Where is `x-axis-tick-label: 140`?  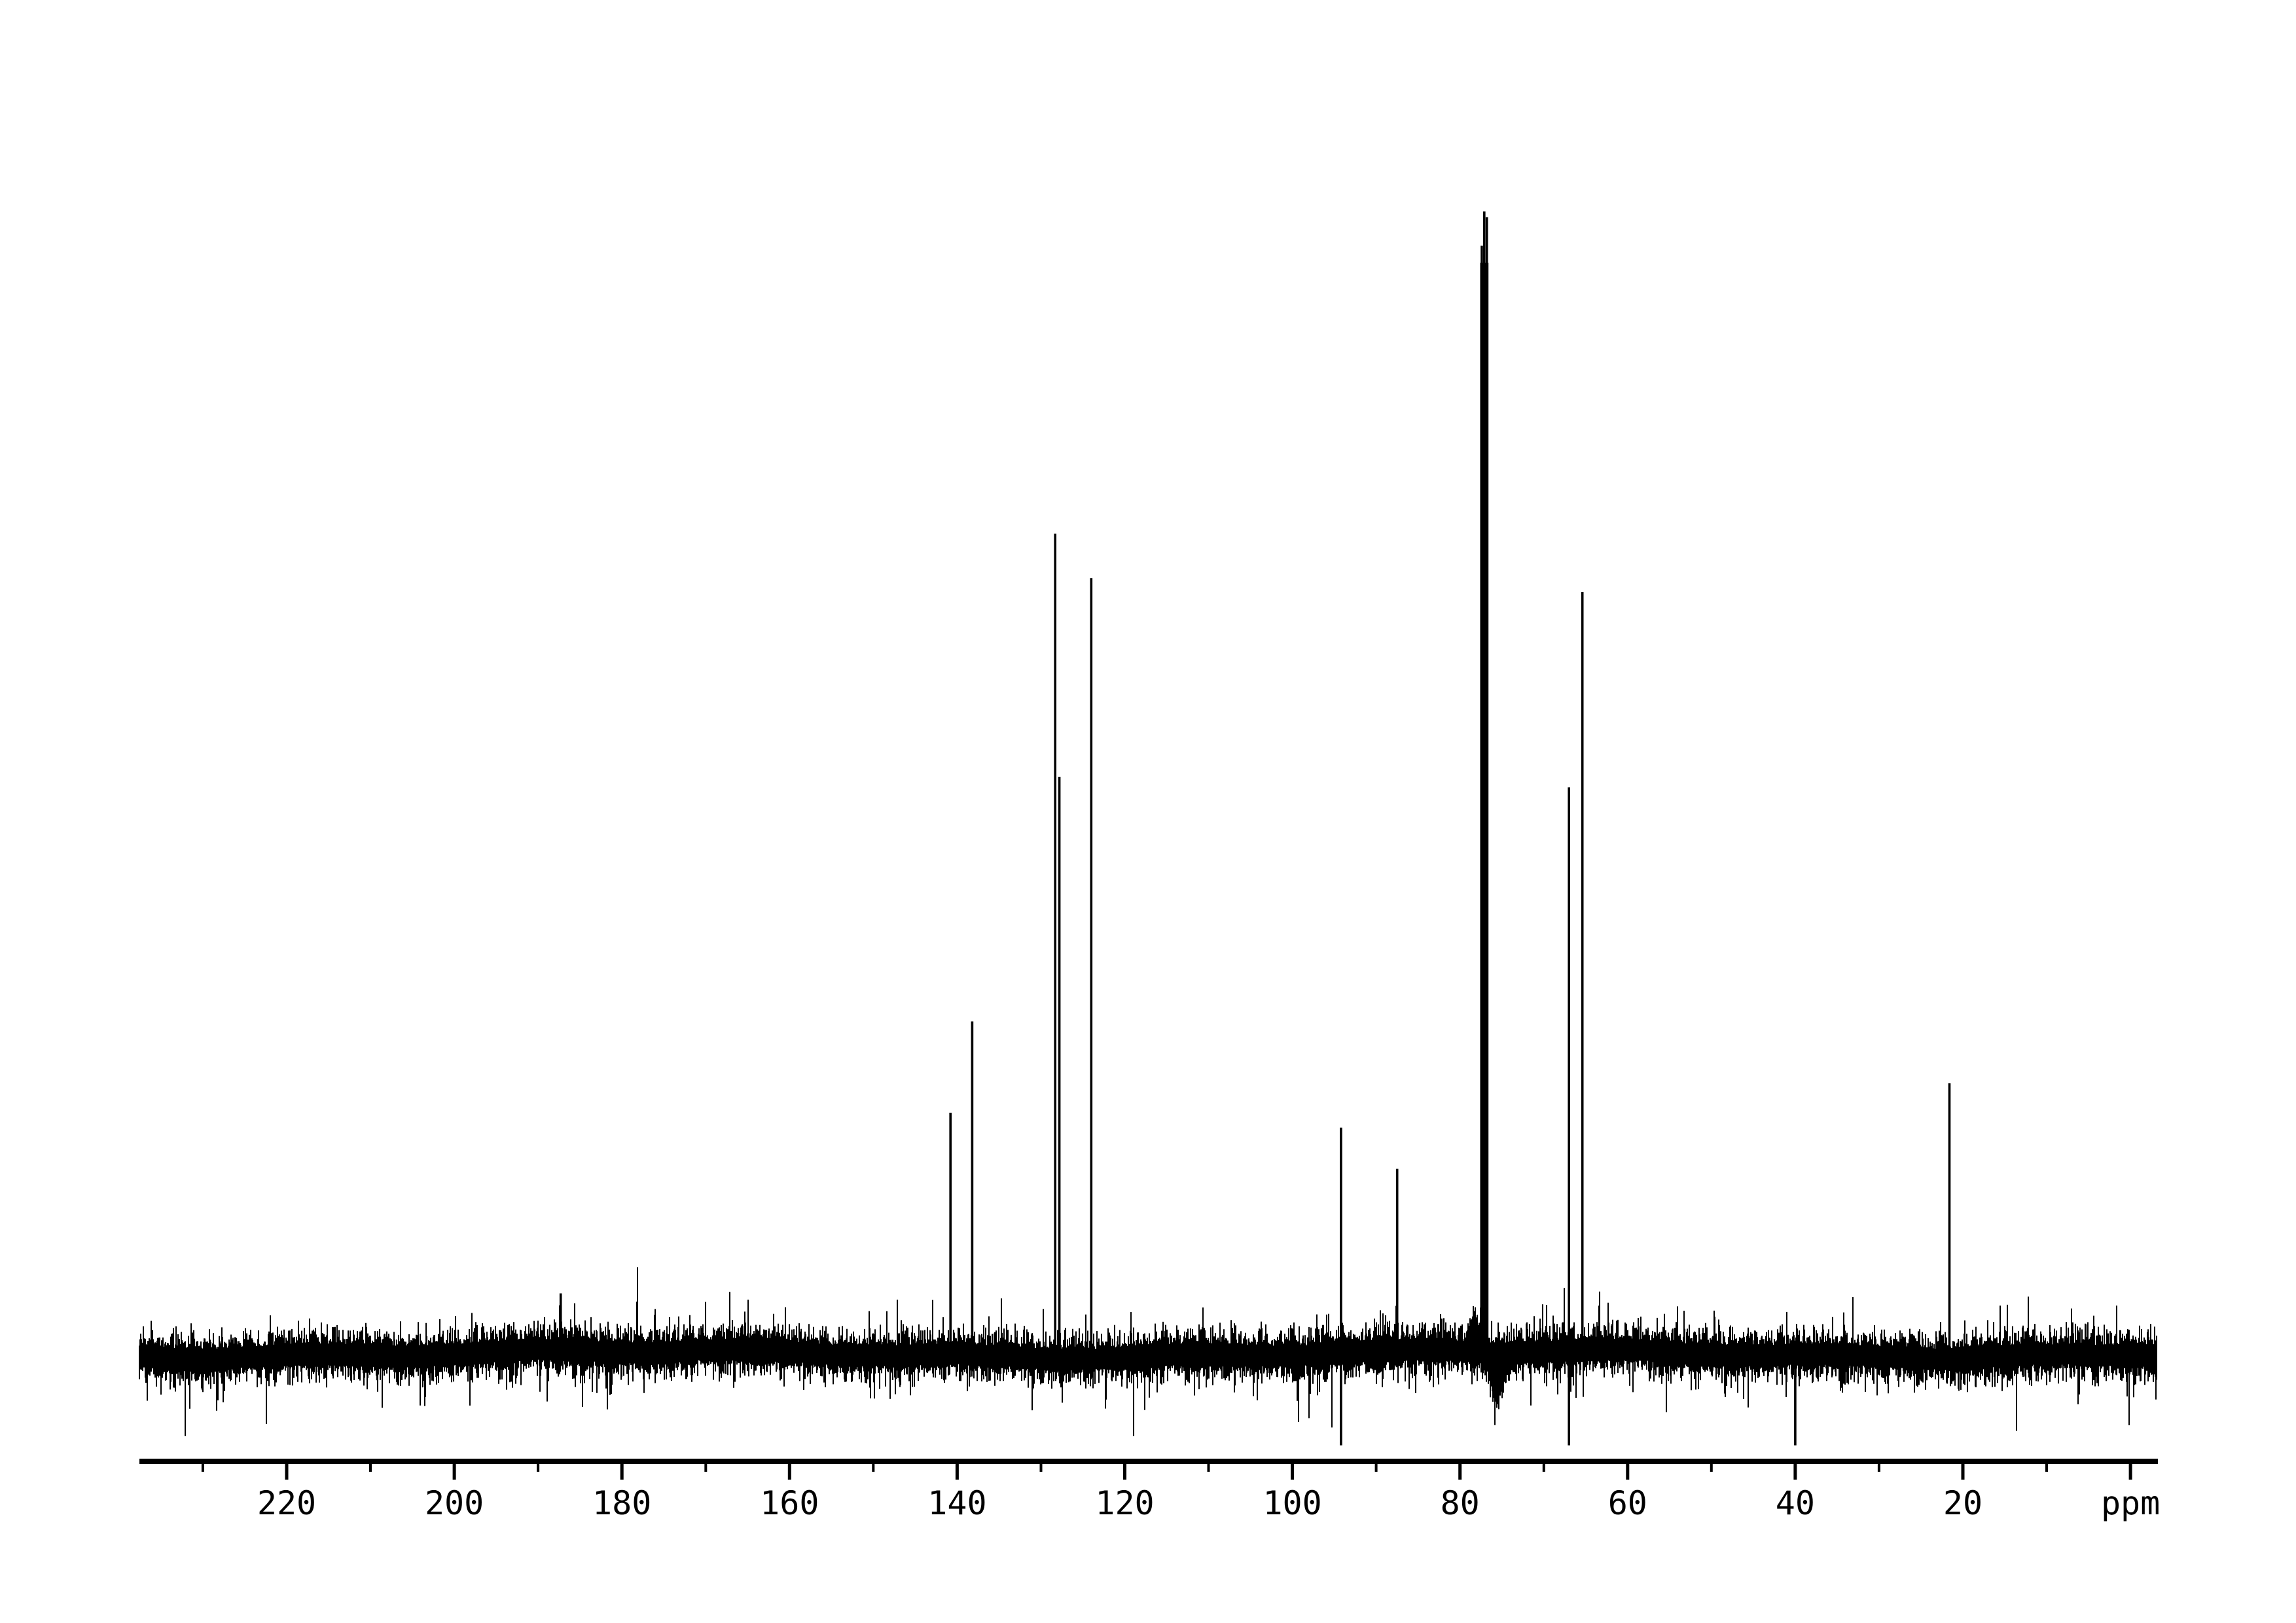 x-axis-tick-label: 140 is located at coordinates (956, 1503).